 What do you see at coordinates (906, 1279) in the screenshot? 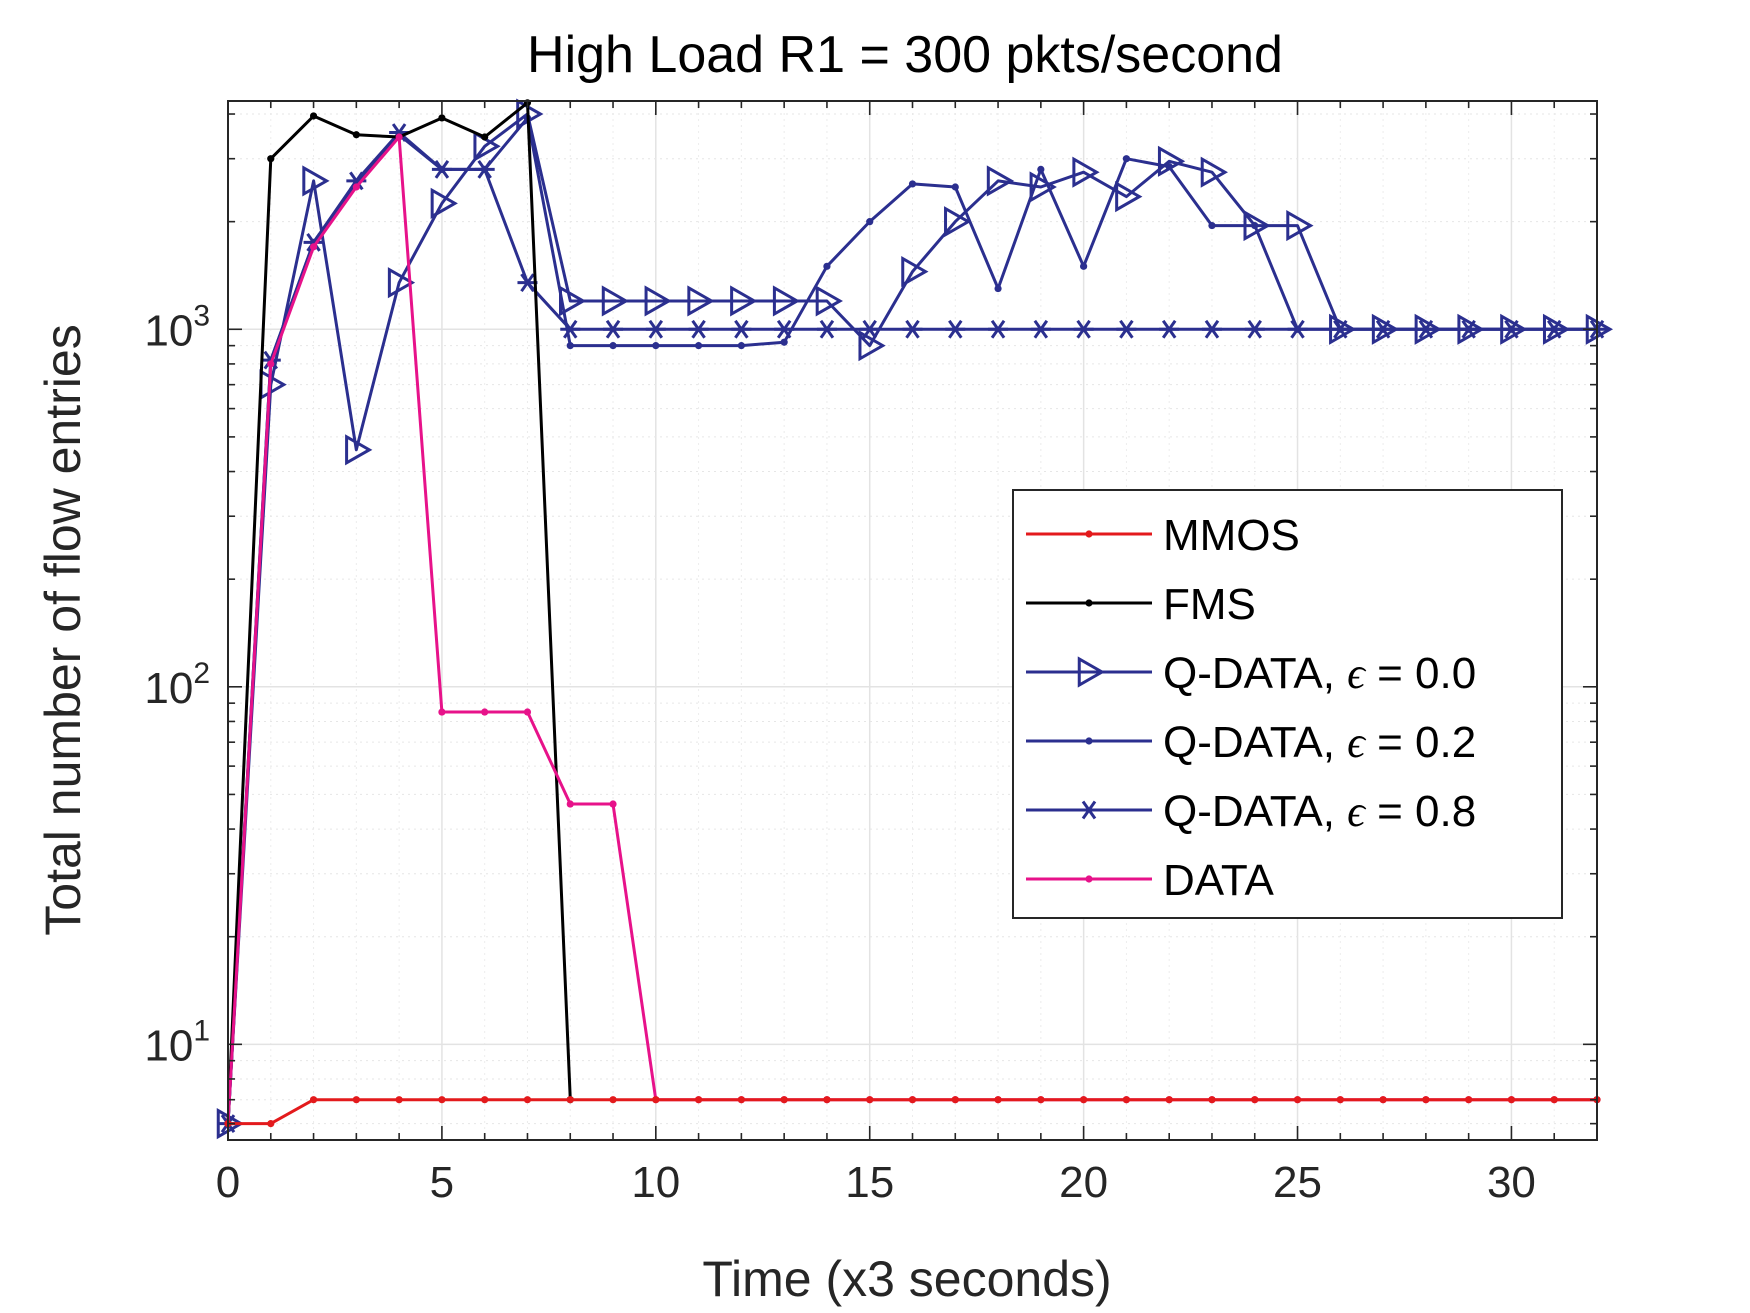
I see `x-axis-label: Time (x3 seconds)` at bounding box center [906, 1279].